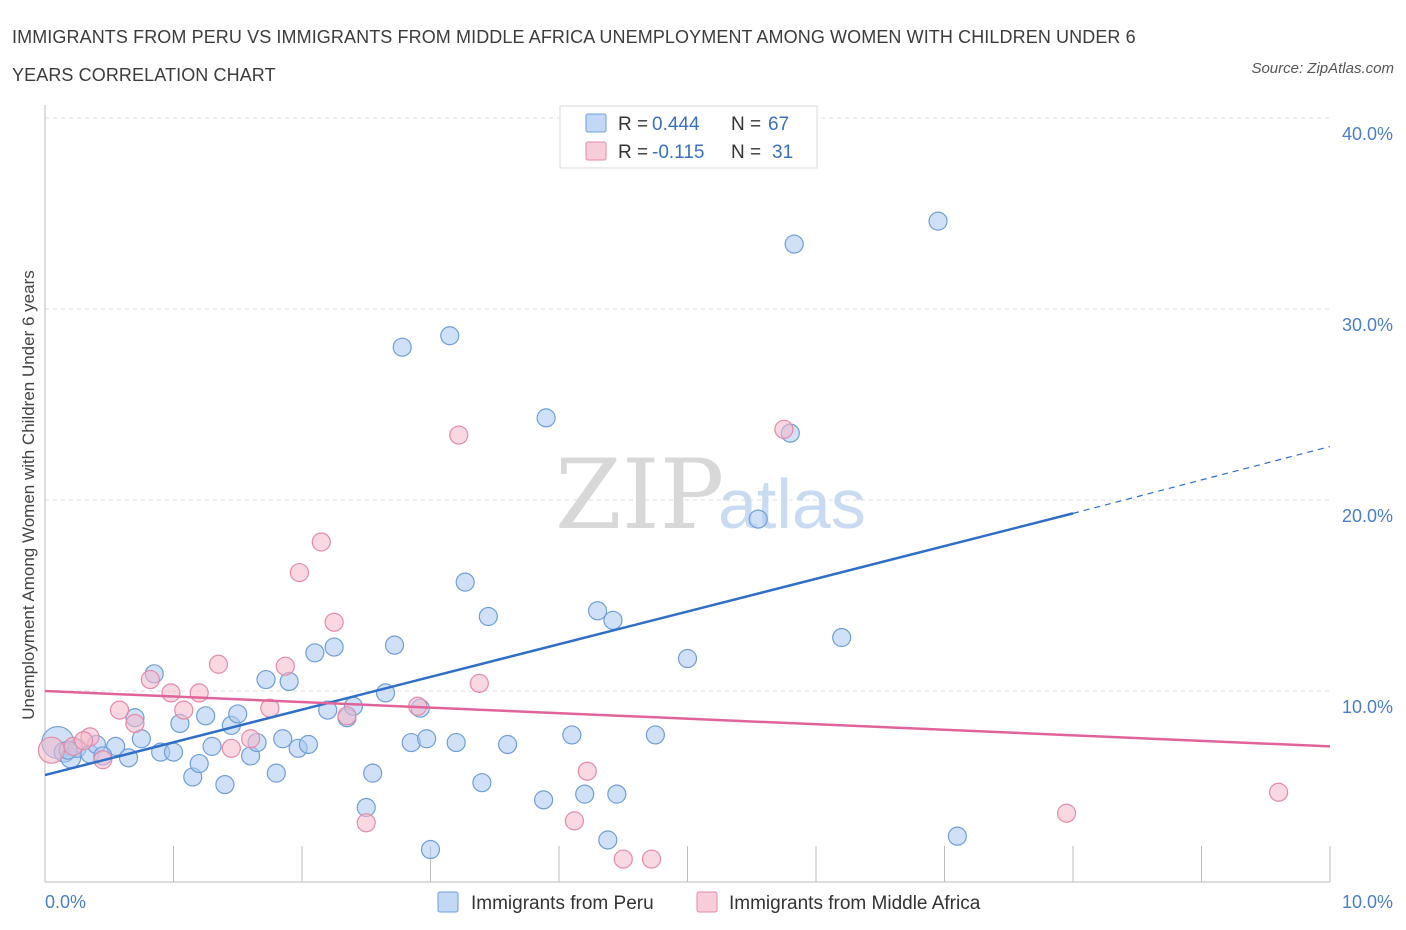 The height and width of the screenshot is (930, 1406). Describe the element at coordinates (596, 123) in the screenshot. I see `legend-swatch-peru` at that location.